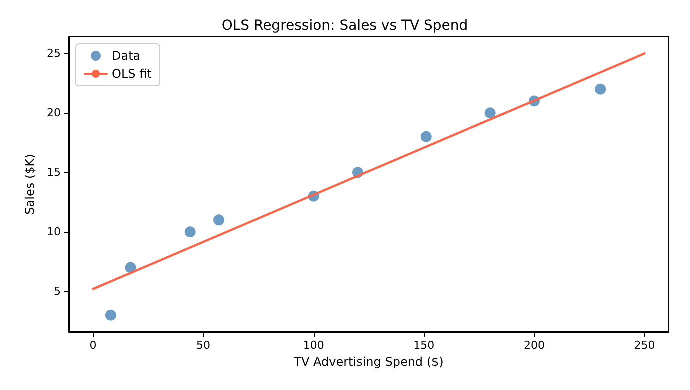 The width and height of the screenshot is (690, 390). I want to click on legend-label: Data, so click(126, 56).